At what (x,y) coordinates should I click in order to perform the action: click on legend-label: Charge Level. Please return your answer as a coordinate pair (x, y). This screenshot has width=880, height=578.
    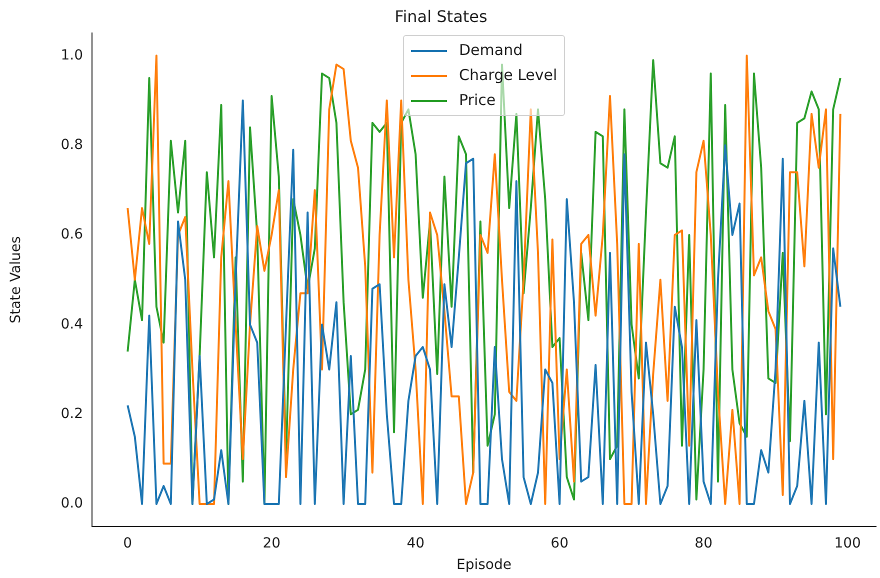
    Looking at the image, I should click on (508, 75).